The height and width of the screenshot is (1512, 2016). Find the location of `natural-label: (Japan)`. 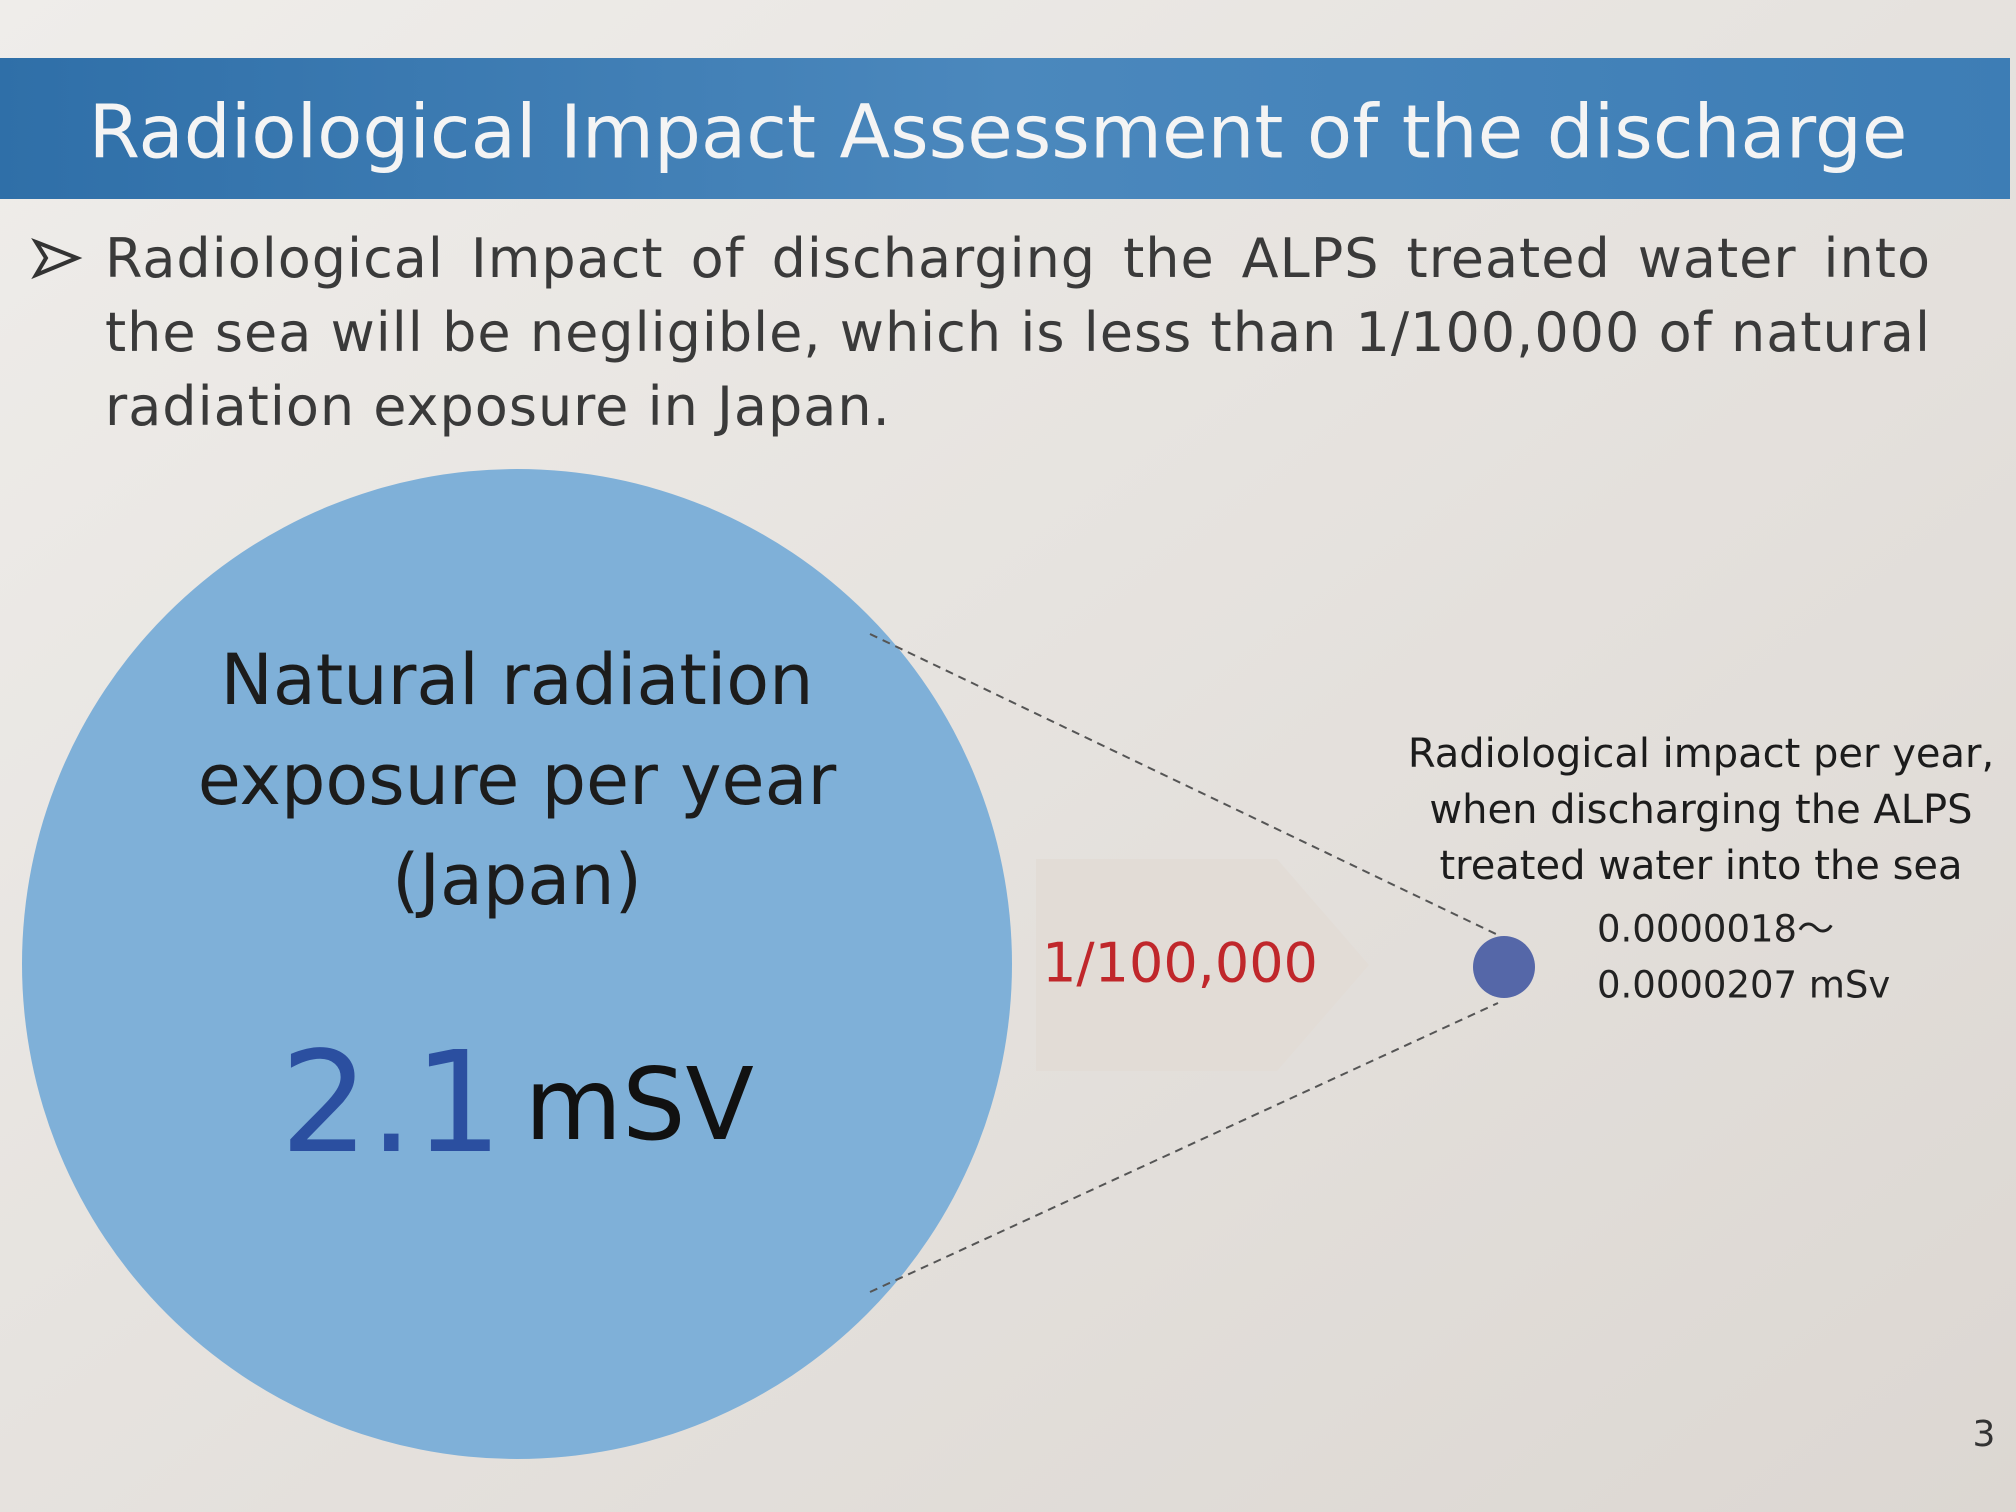

natural-label: (Japan) is located at coordinates (517, 880).